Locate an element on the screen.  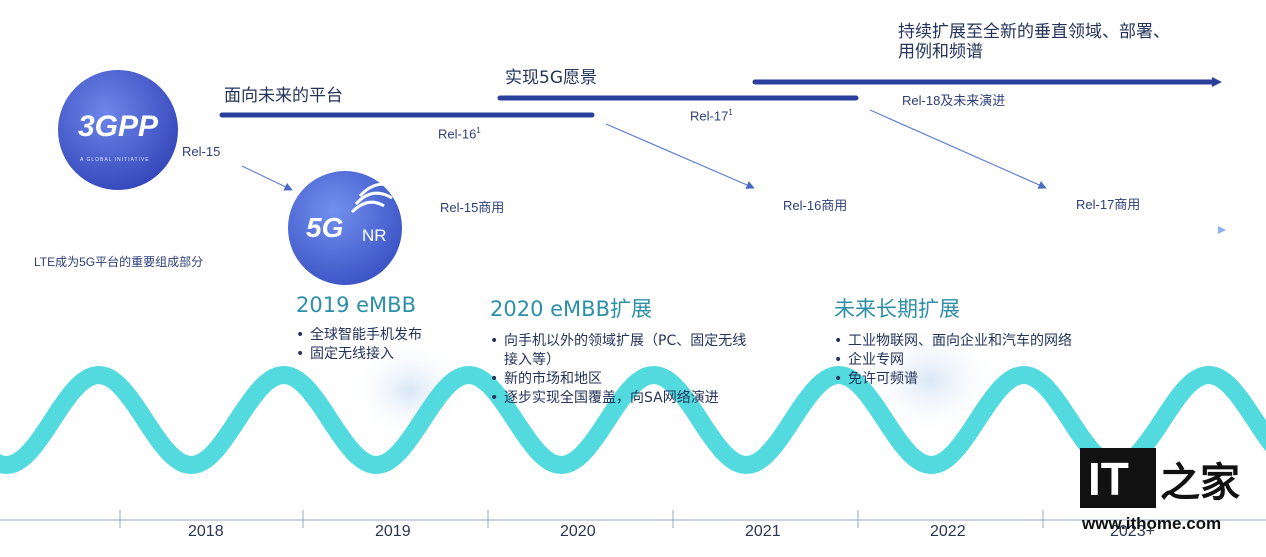
lte-note: LTE成为5G平台的重要组成部分 is located at coordinates (119, 262).